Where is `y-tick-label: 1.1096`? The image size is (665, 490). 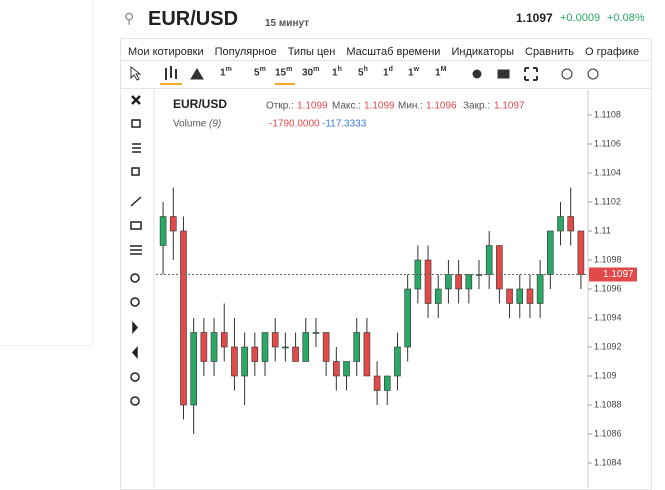
y-tick-label: 1.1096 is located at coordinates (608, 288).